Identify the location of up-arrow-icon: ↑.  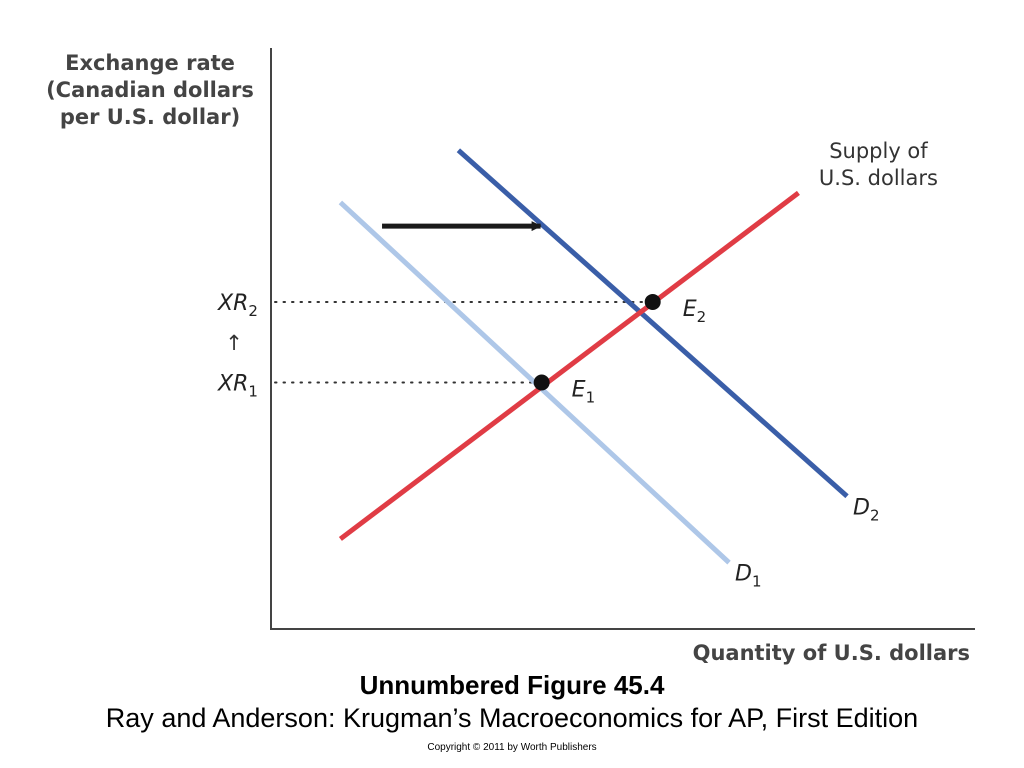
(234, 343).